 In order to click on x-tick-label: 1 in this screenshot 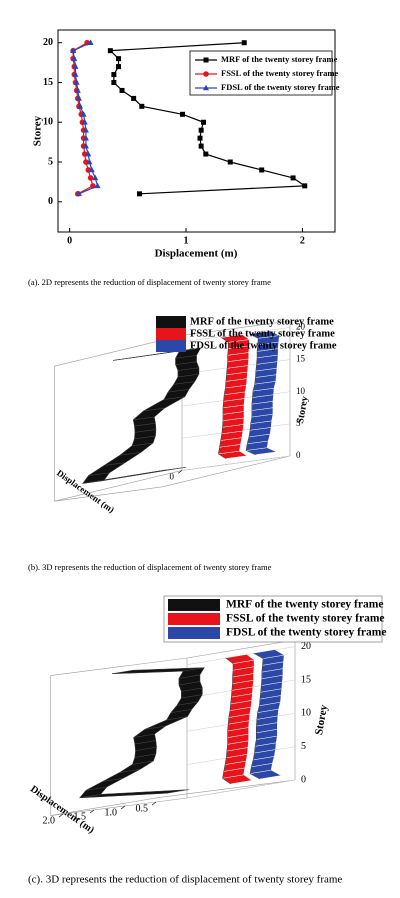, I will do `click(186, 240)`.